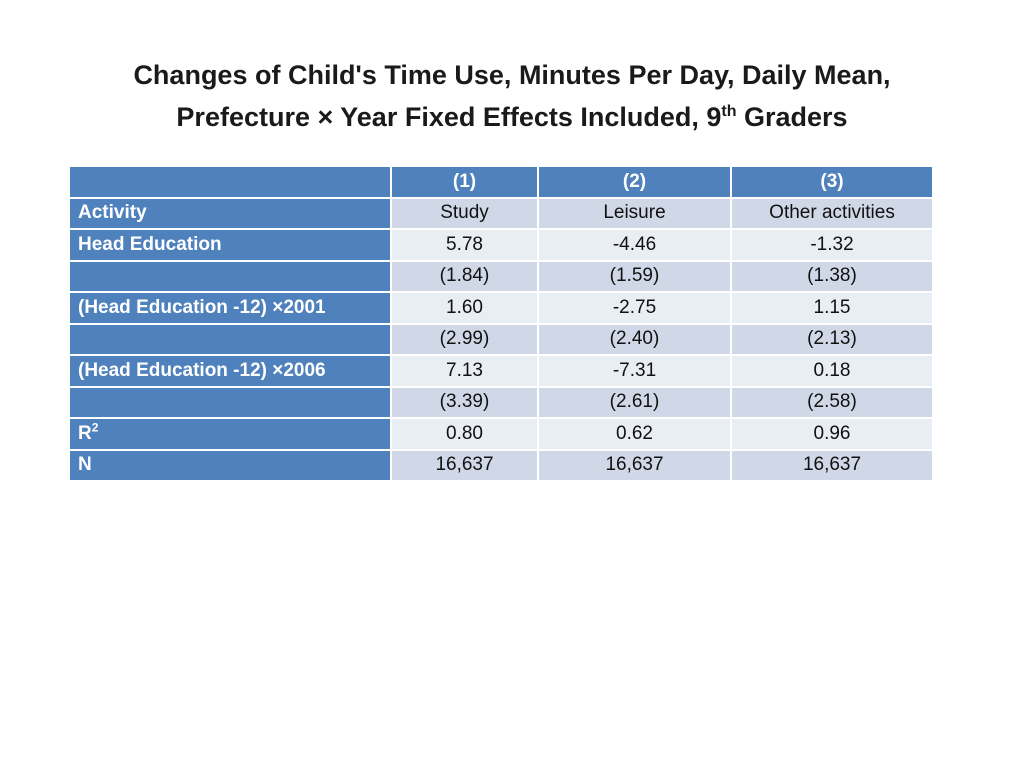 The width and height of the screenshot is (1024, 768). Describe the element at coordinates (230, 308) in the screenshot. I see `row-label: (Head Education -12) ×2001` at that location.